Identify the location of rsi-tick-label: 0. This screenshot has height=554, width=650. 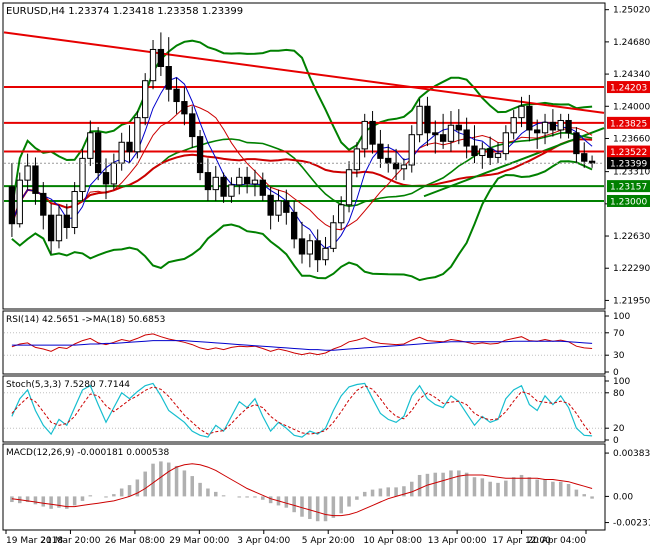
(616, 373).